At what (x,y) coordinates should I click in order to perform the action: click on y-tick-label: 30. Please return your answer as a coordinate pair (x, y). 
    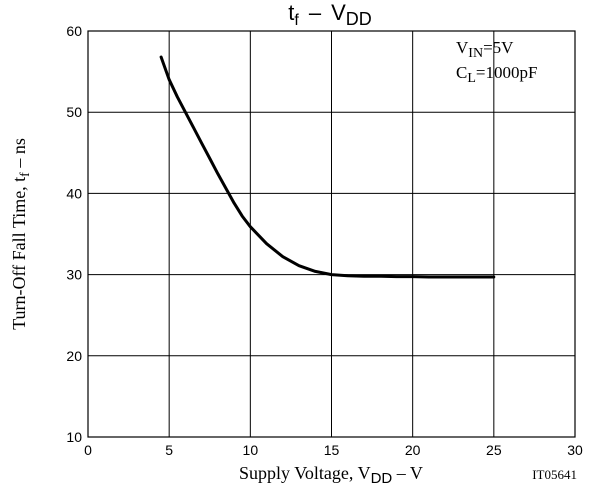
    Looking at the image, I should click on (74, 275).